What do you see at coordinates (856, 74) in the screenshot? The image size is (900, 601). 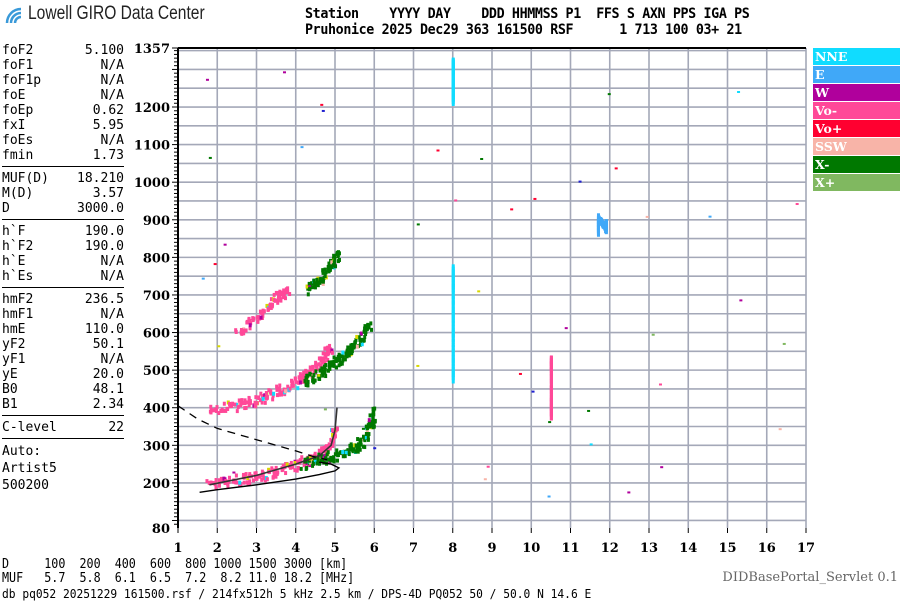 I see `legend-item-e: E` at bounding box center [856, 74].